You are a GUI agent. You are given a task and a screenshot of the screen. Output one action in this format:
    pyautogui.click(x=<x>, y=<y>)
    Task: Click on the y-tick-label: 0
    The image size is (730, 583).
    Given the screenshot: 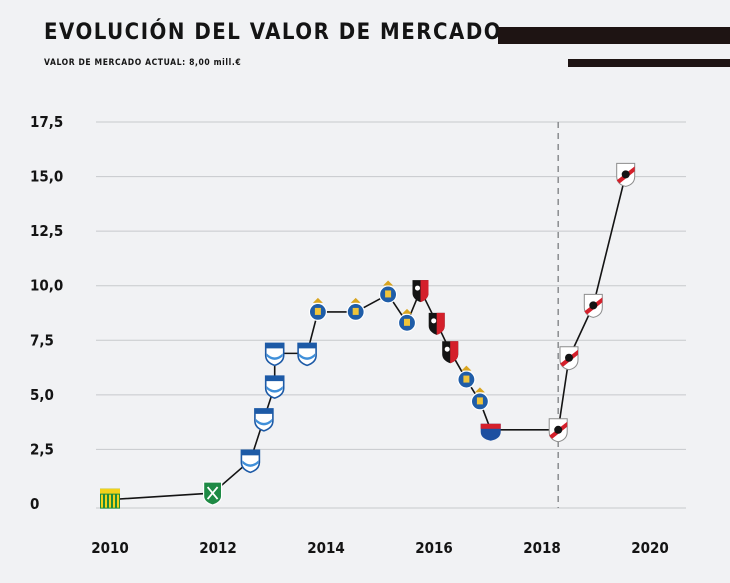 What is the action you would take?
    pyautogui.click(x=34, y=504)
    